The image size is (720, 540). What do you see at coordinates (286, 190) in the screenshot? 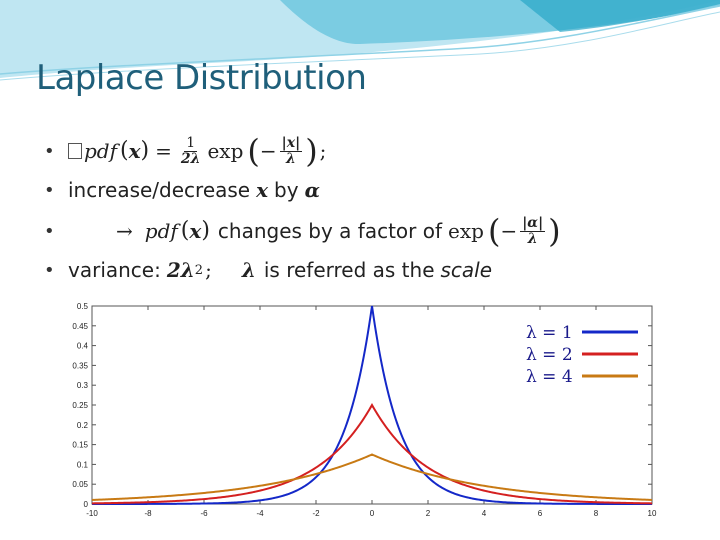
I see `bullet-text: by` at bounding box center [286, 190].